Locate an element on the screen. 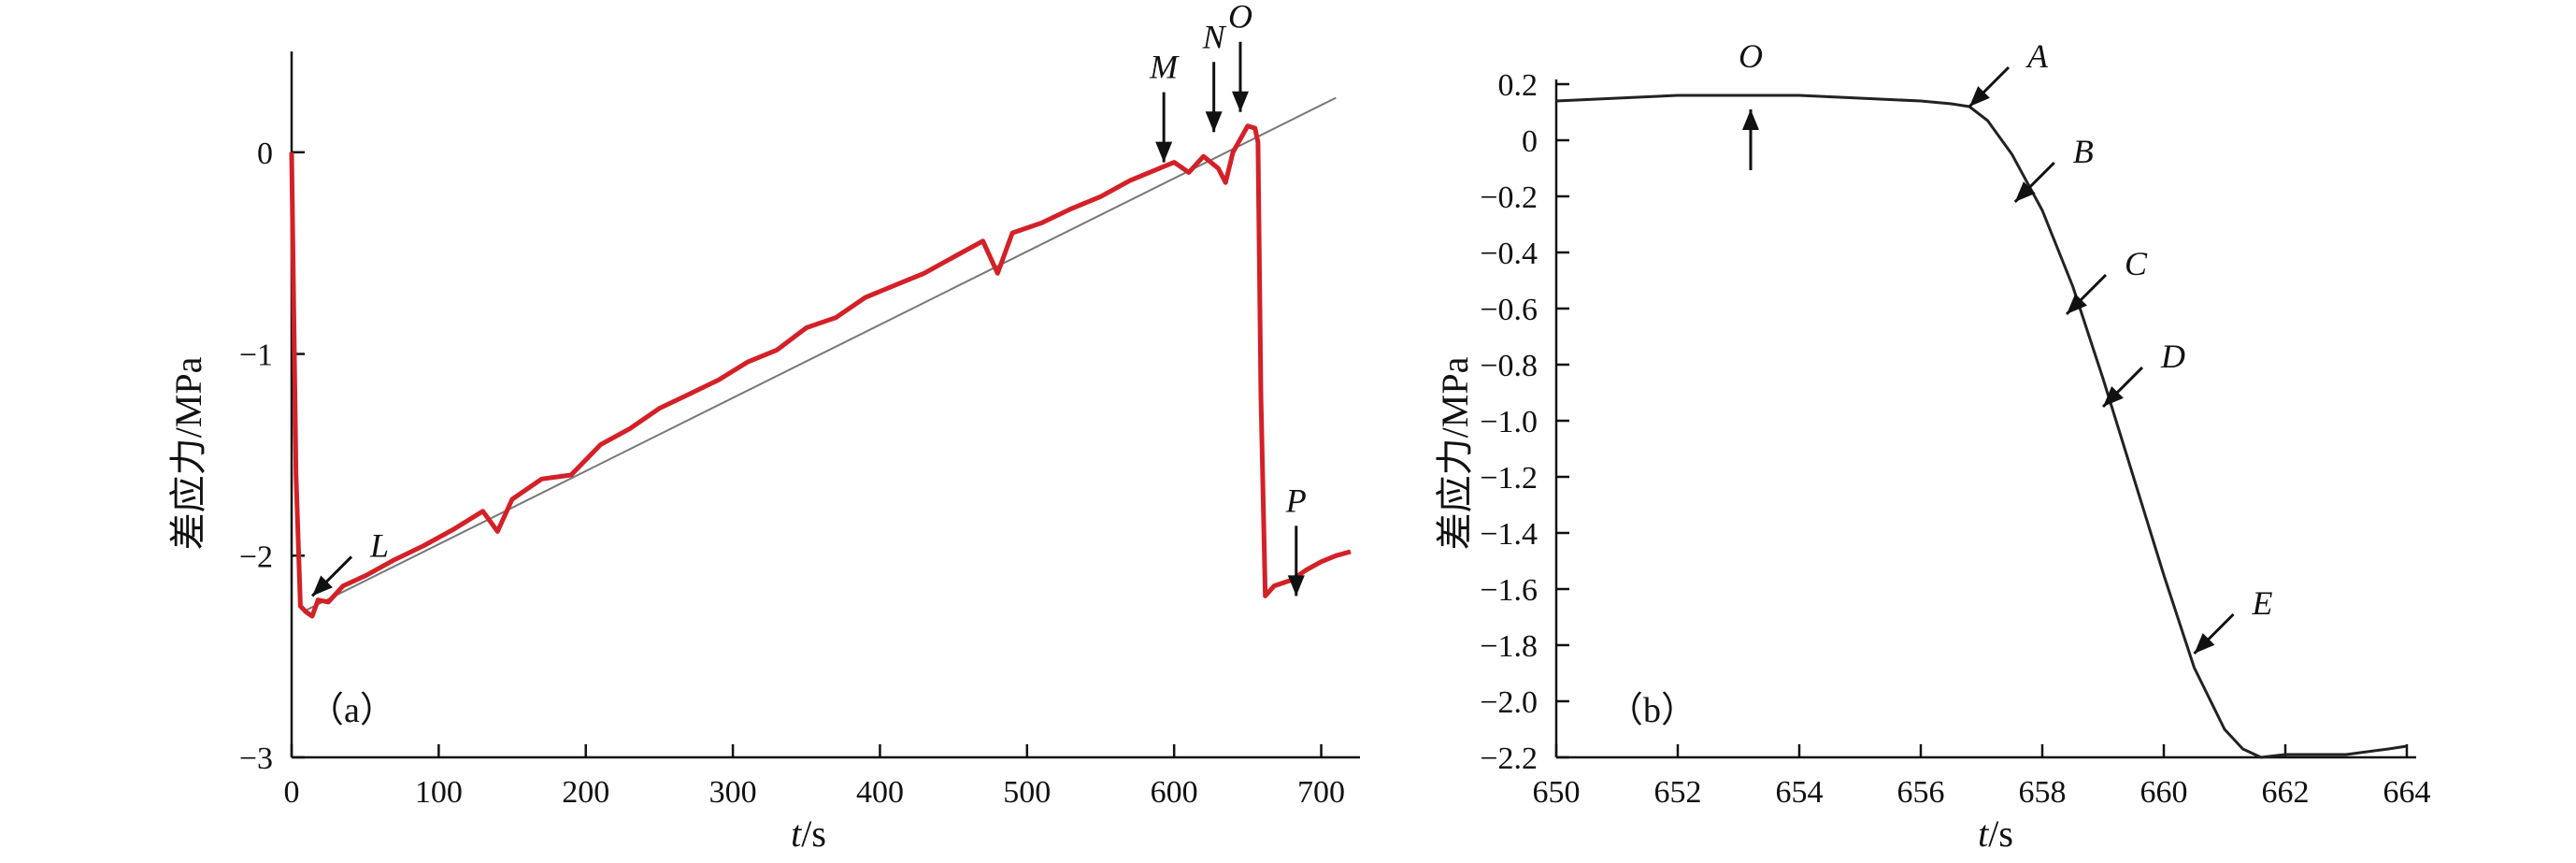 This screenshot has height=863, width=2576. x-tick-label: 658 is located at coordinates (2043, 792).